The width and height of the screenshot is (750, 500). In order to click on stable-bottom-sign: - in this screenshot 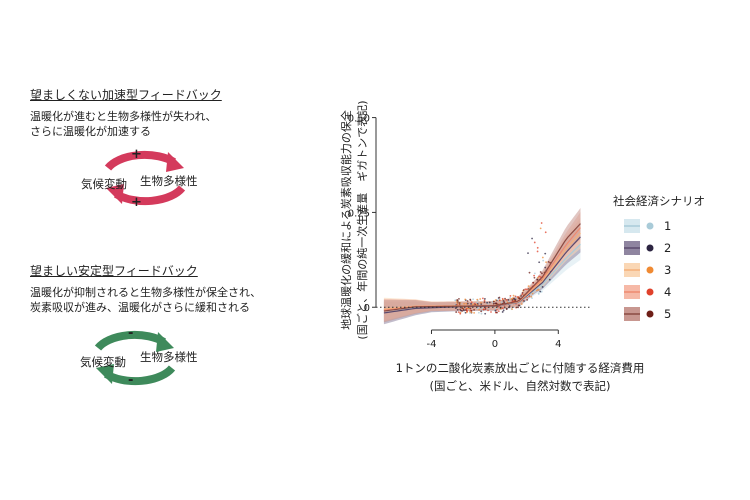, I will do `click(131, 380)`.